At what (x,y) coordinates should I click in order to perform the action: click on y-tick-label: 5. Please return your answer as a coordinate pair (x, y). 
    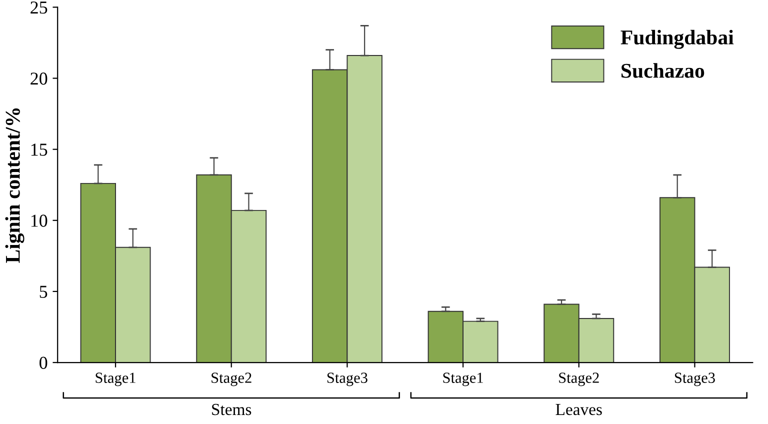
    Looking at the image, I should click on (44, 292).